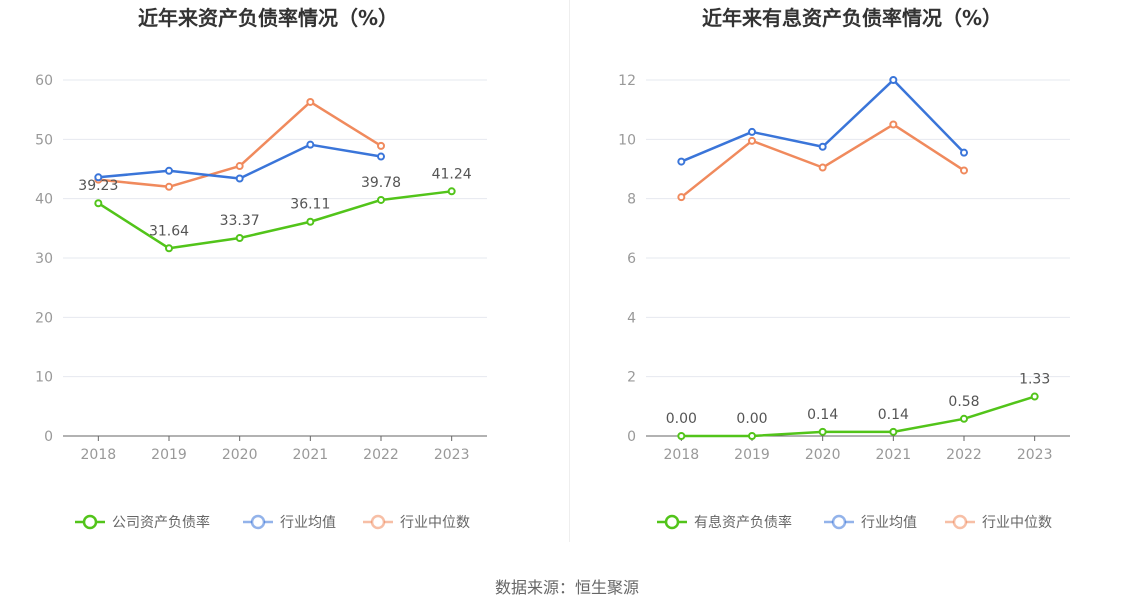 Image resolution: width=1134 pixels, height=612 pixels. What do you see at coordinates (44, 140) in the screenshot?
I see `y-tick-label: 50` at bounding box center [44, 140].